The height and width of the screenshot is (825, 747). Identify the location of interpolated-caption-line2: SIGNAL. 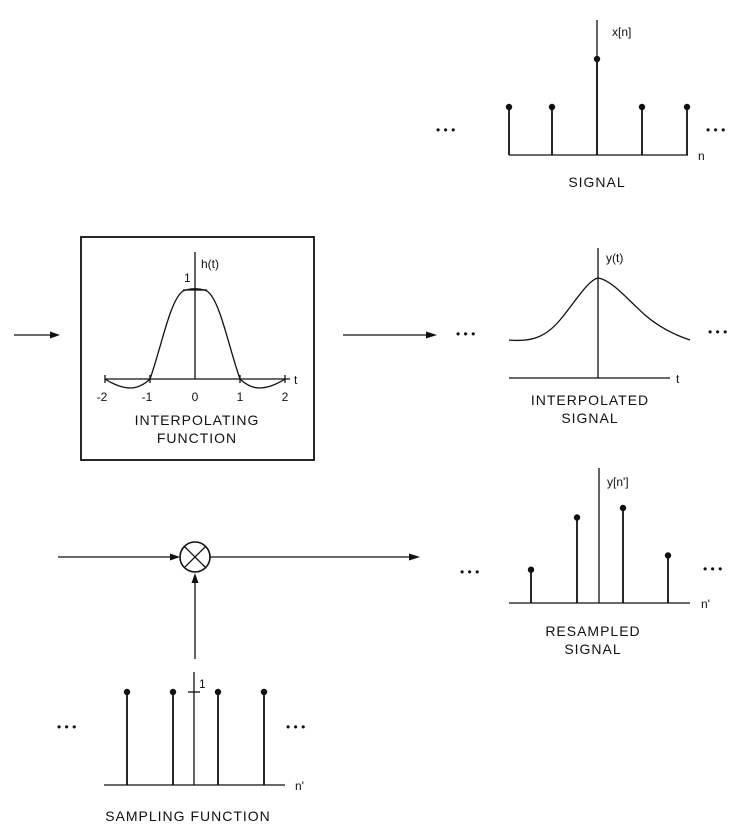
(589, 418).